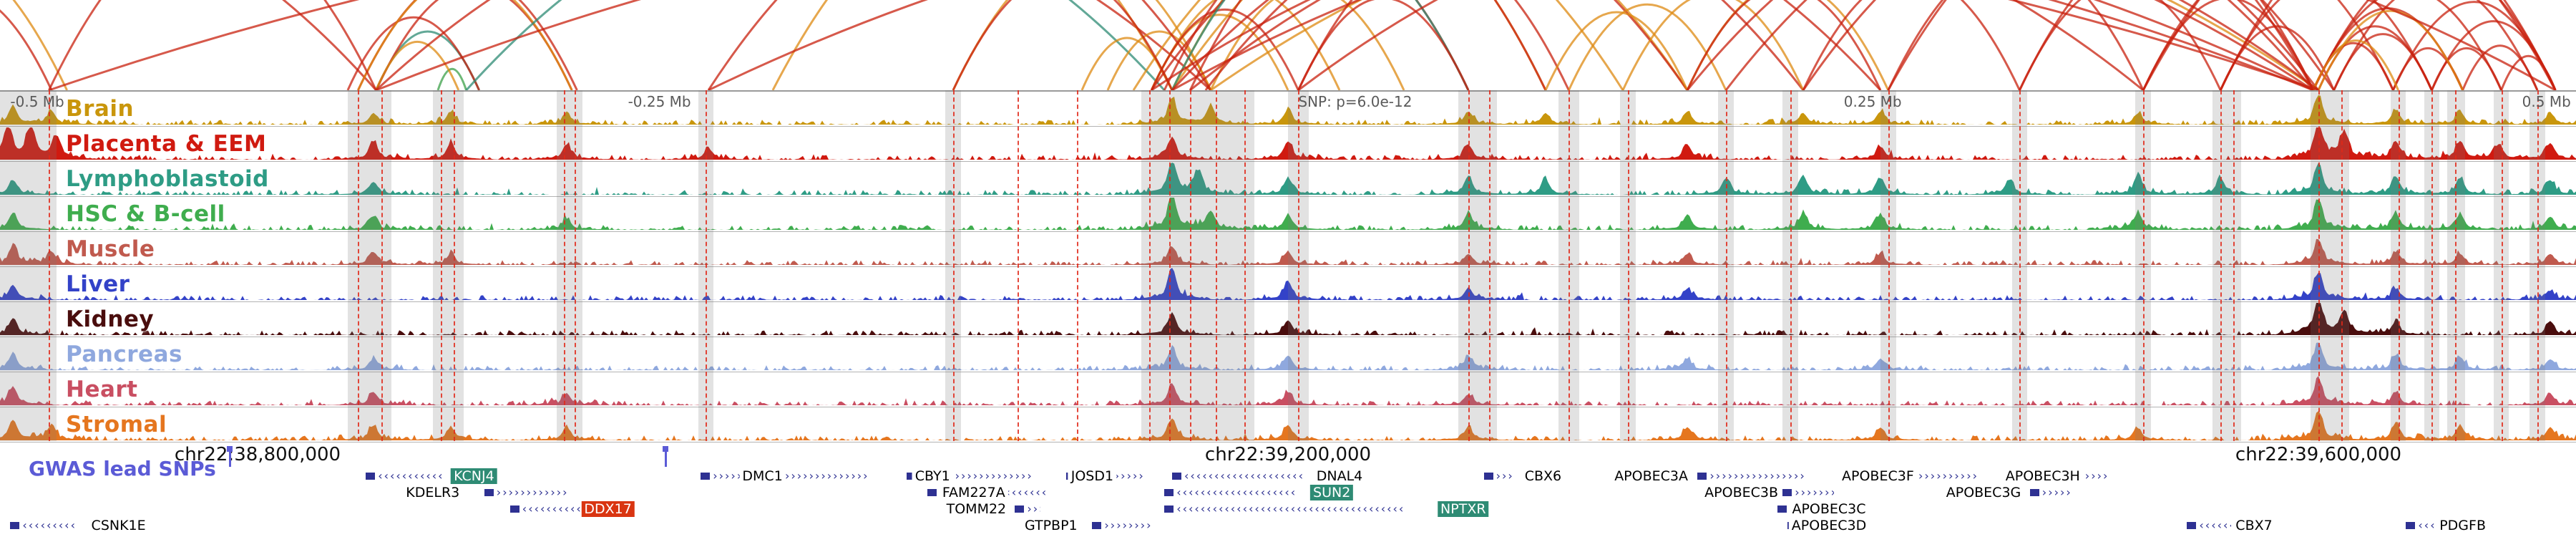 The height and width of the screenshot is (537, 2576). Describe the element at coordinates (1872, 101) in the screenshot. I see `ruler-label: 0.25 Mb` at that location.